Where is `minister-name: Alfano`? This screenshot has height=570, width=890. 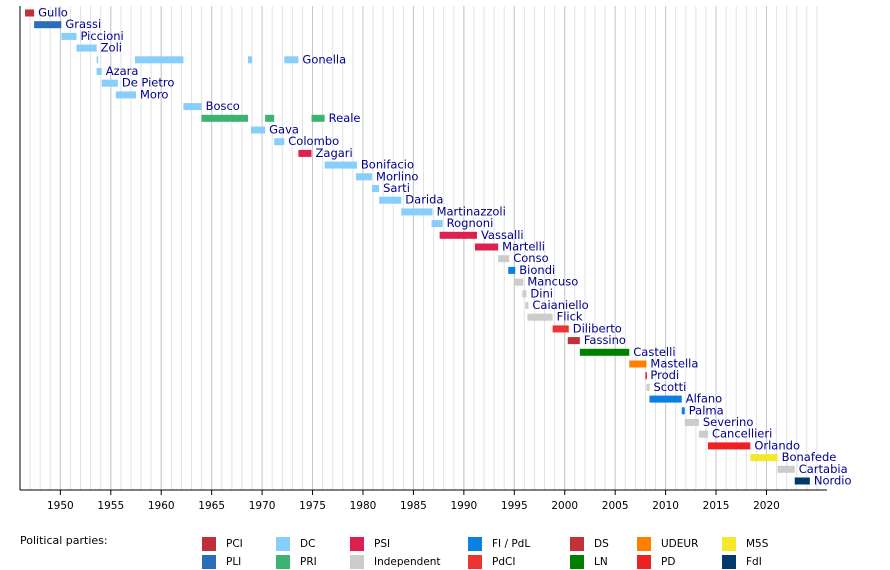 minister-name: Alfano is located at coordinates (704, 399).